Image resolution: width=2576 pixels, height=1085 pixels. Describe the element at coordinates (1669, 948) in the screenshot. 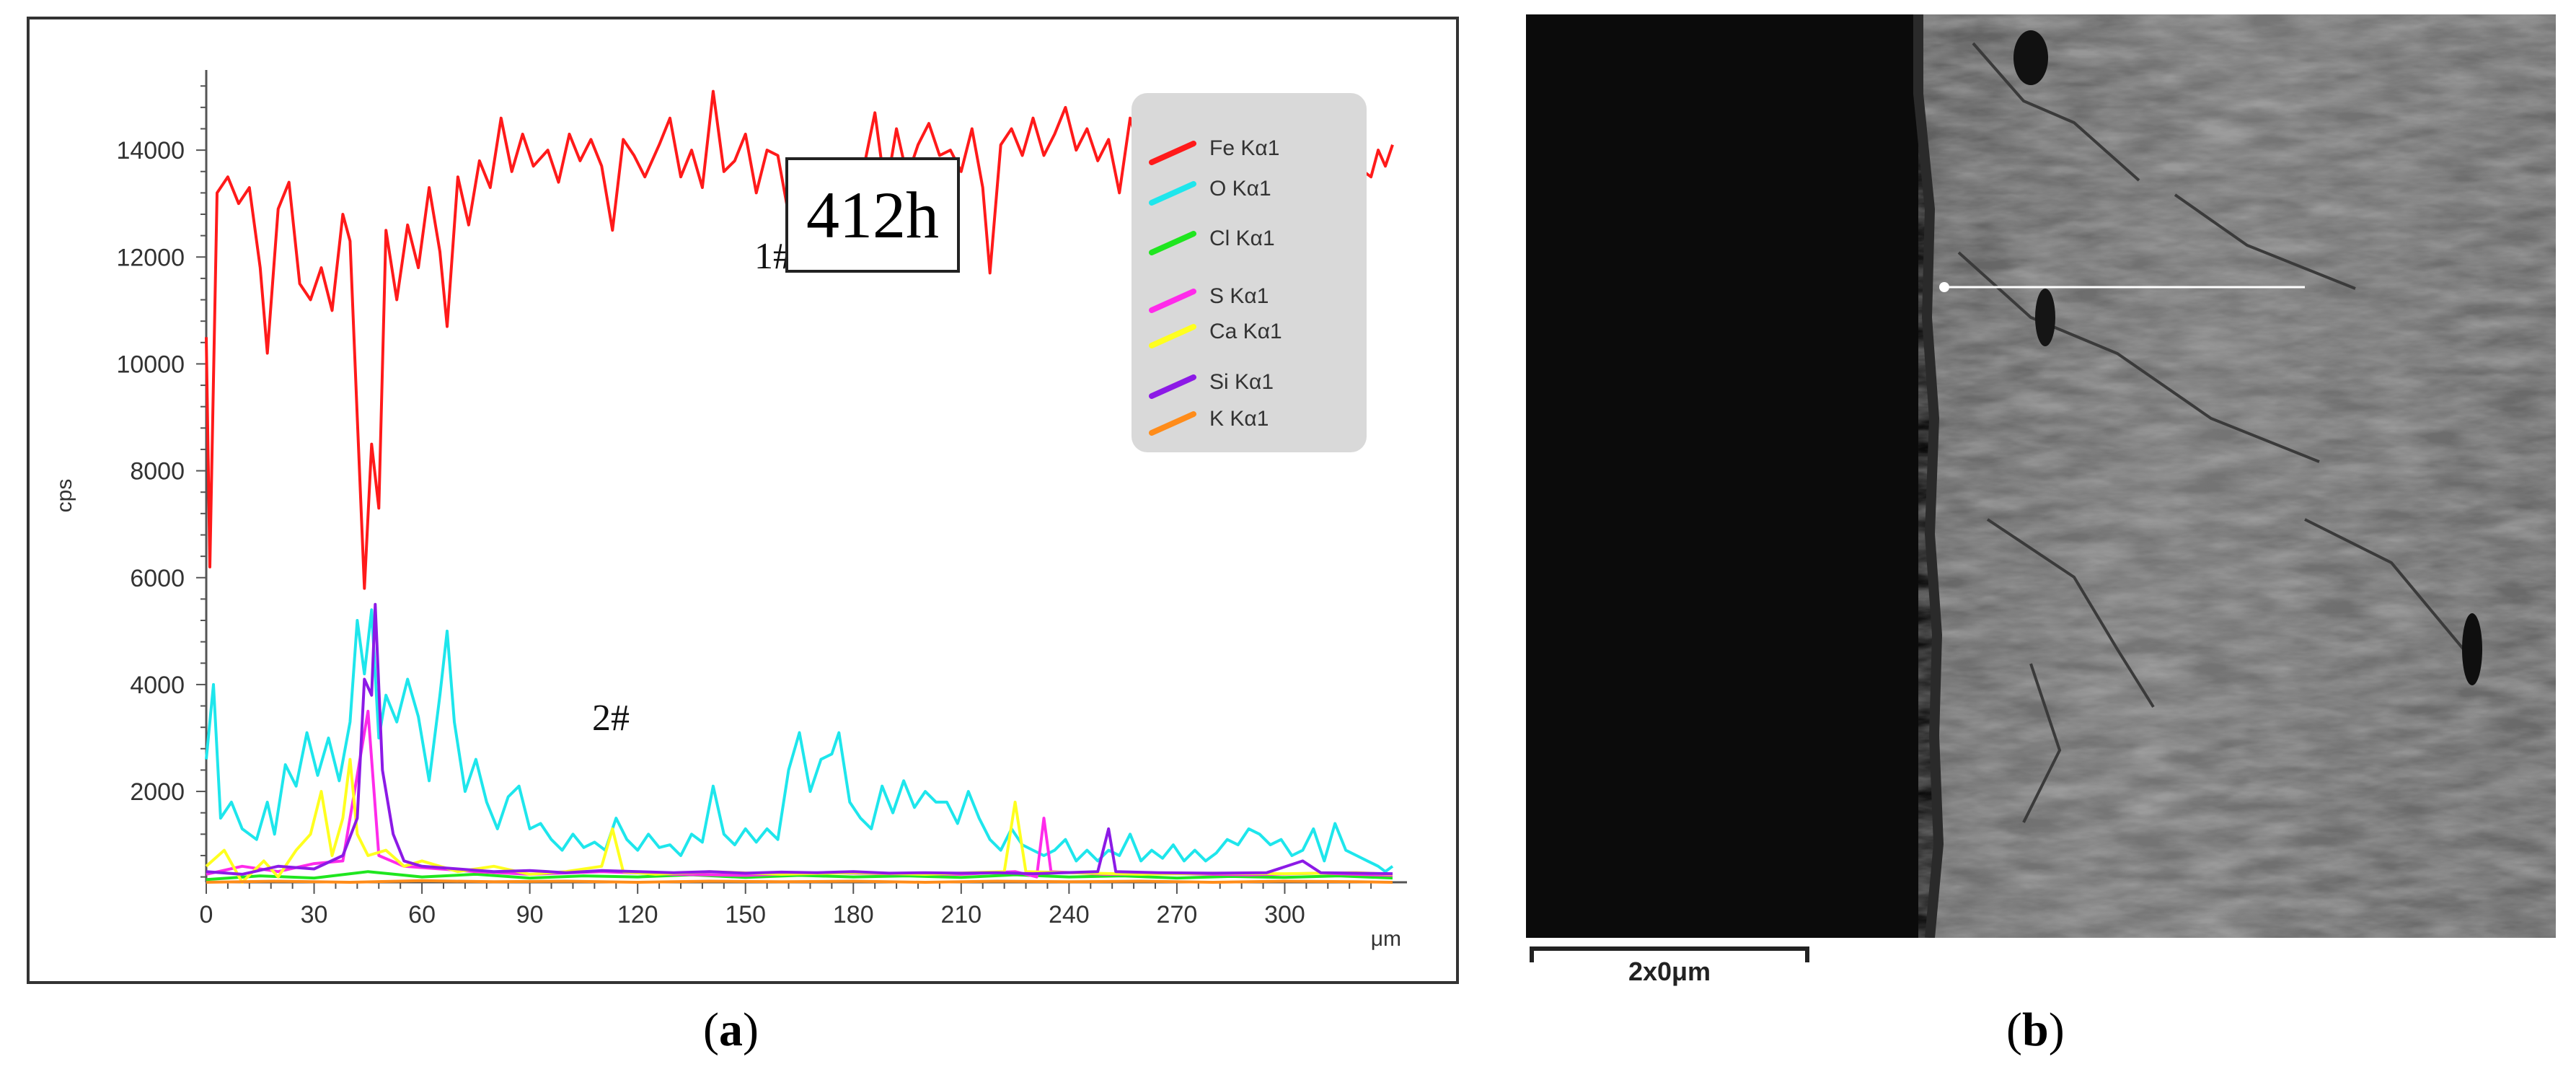

I see `scale-bar-line` at that location.